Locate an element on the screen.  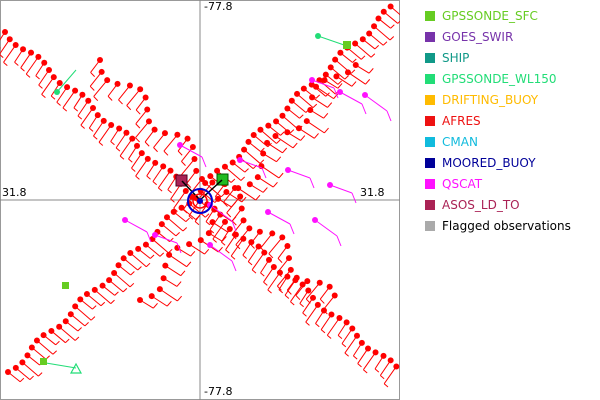
asos-ld-to-marker is located at coordinates (181, 180).